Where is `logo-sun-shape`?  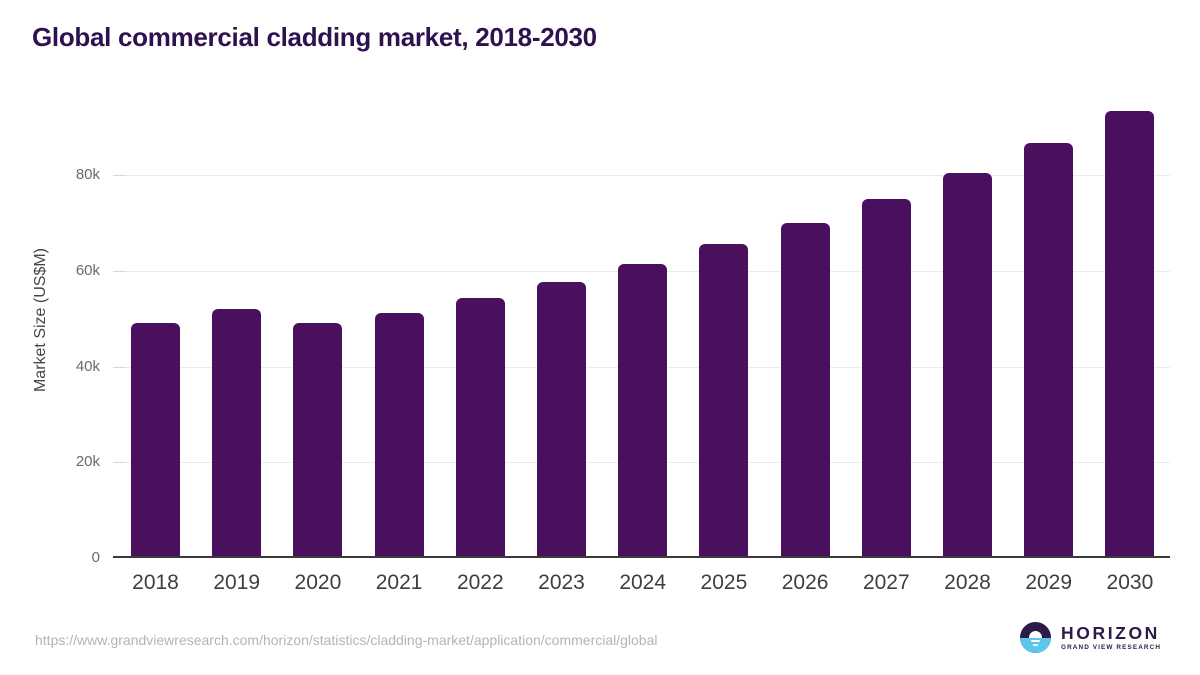 logo-sun-shape is located at coordinates (1035, 634).